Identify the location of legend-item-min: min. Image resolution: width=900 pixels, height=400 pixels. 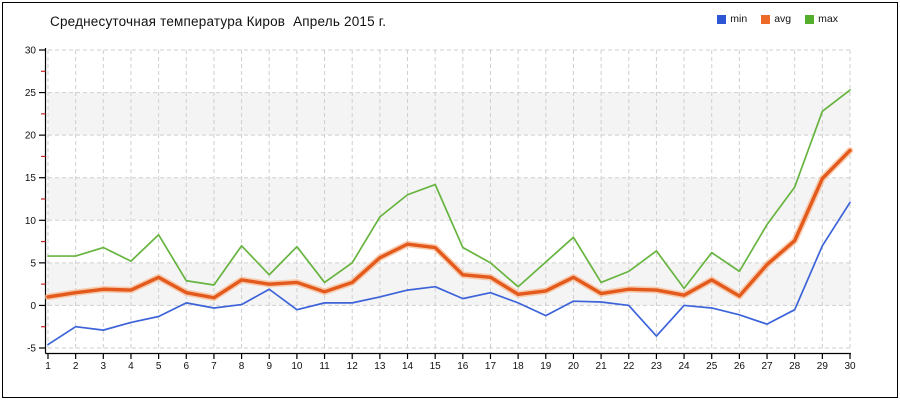
(732, 19).